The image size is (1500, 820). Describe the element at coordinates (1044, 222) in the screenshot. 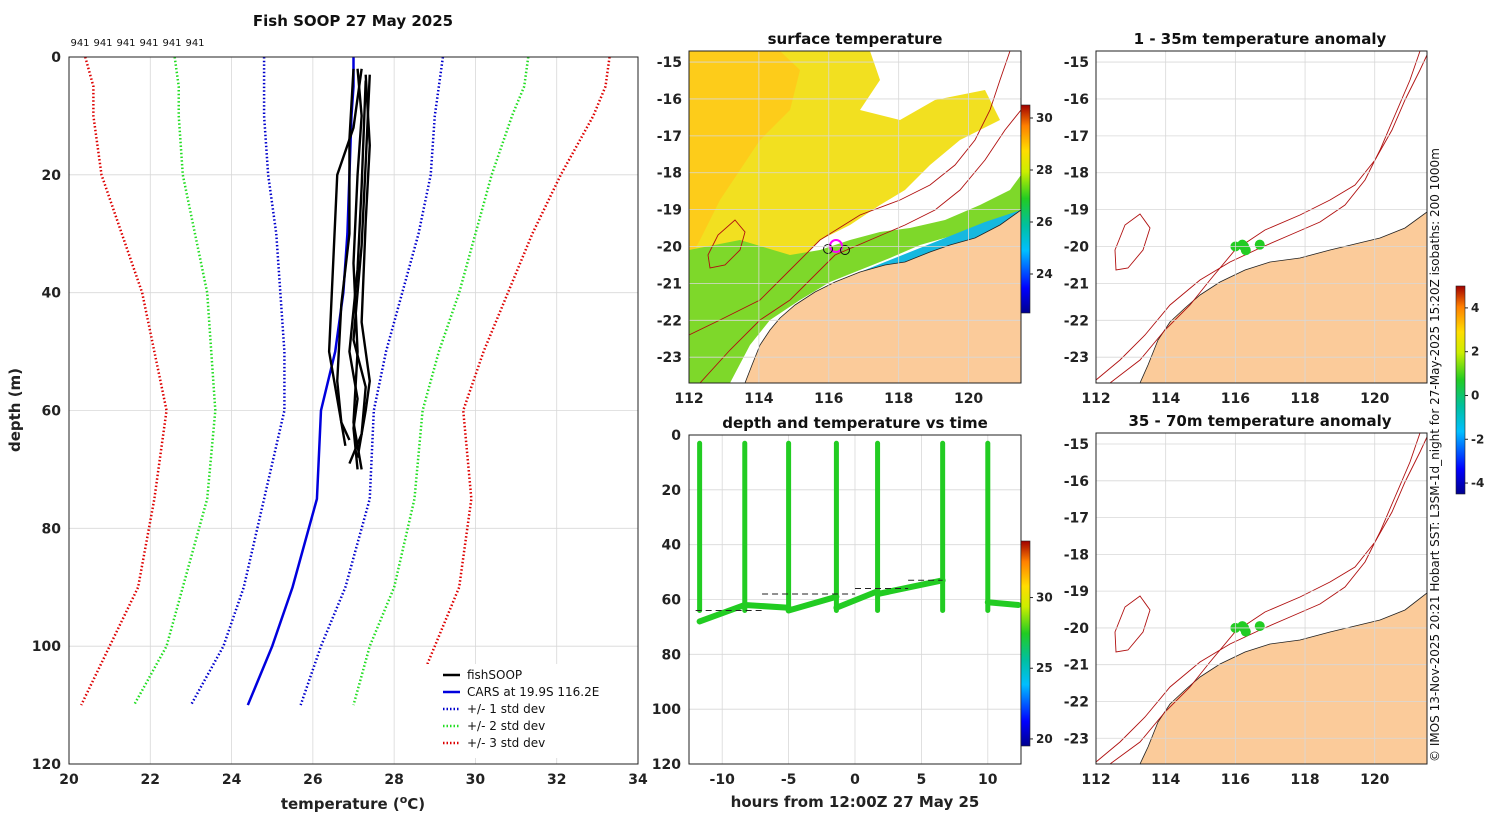

I see `colorbar-tick-label: 26` at that location.